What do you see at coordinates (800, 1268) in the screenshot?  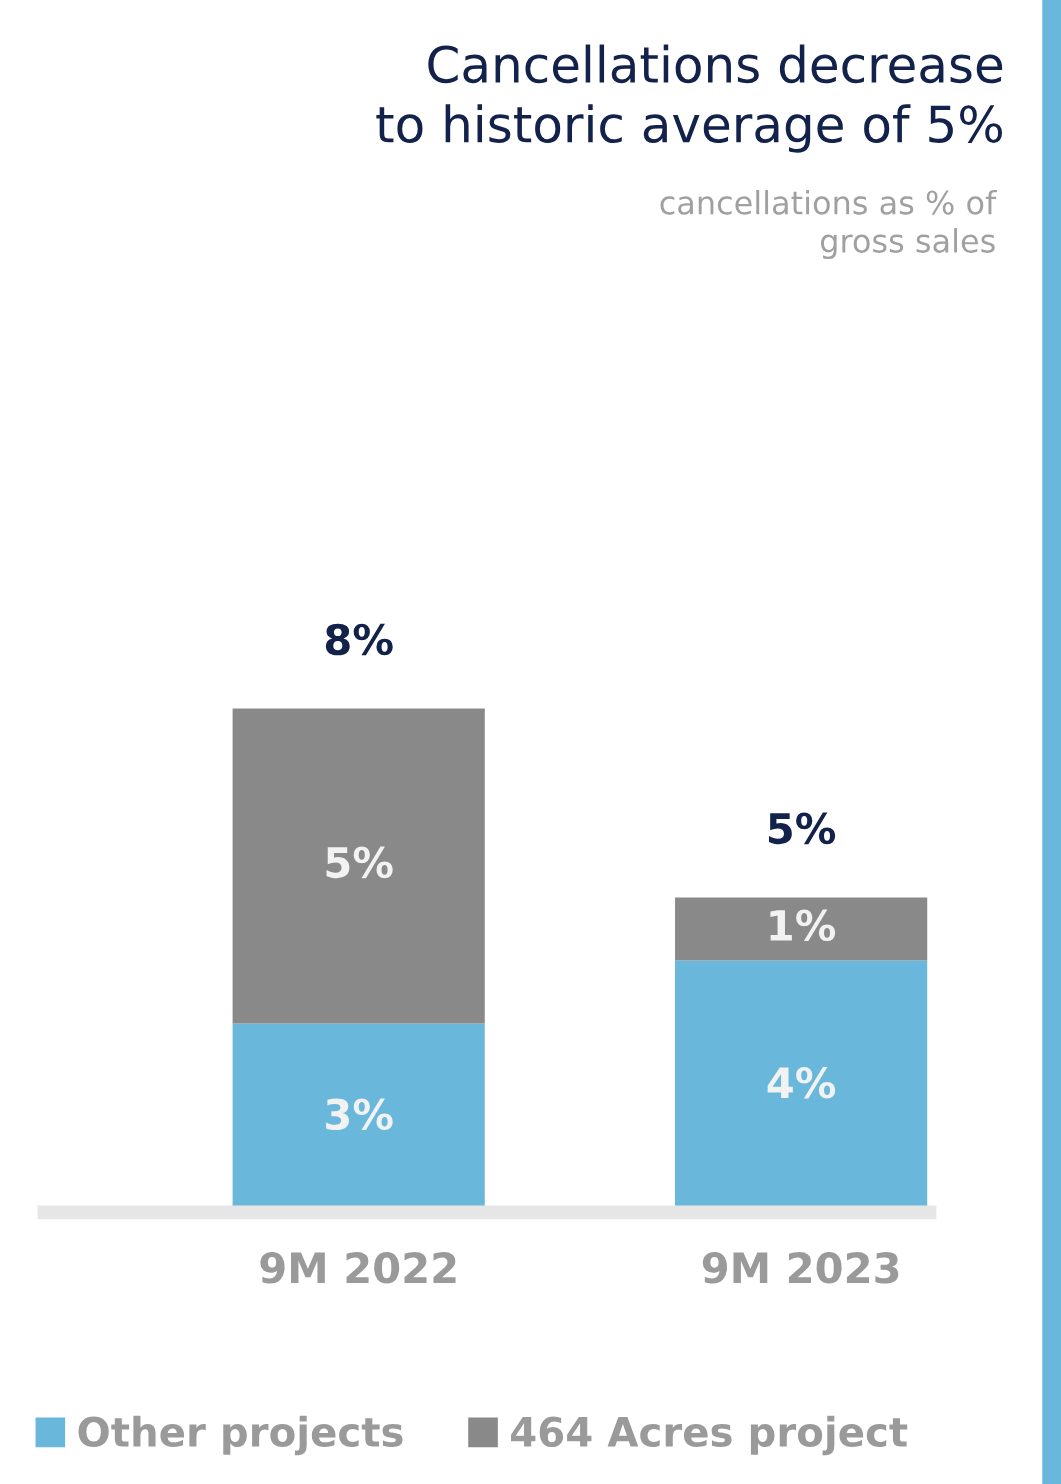 I see `x-tick-label: 9M 2023` at bounding box center [800, 1268].